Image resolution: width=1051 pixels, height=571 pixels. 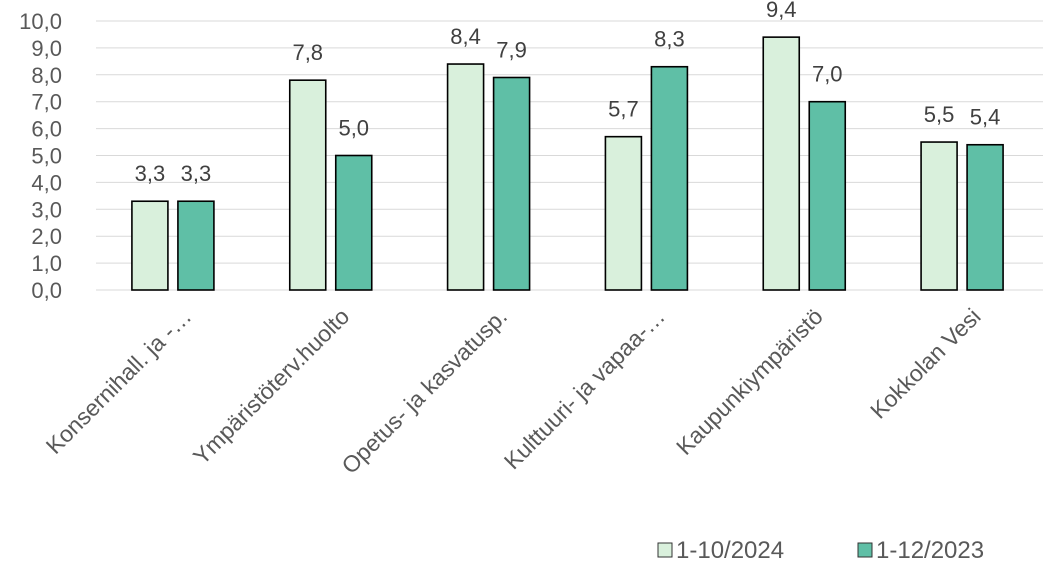 I want to click on data-label: 5,4, so click(x=985, y=117).